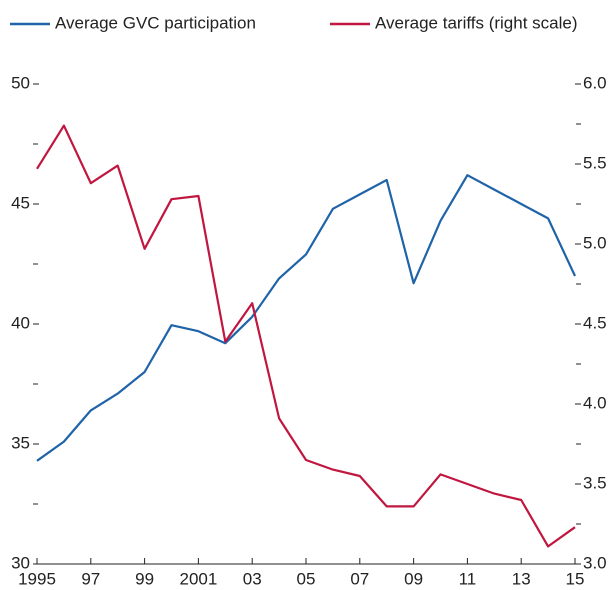 The height and width of the screenshot is (590, 610). Describe the element at coordinates (575, 578) in the screenshot. I see `x-tick-label: 15` at that location.